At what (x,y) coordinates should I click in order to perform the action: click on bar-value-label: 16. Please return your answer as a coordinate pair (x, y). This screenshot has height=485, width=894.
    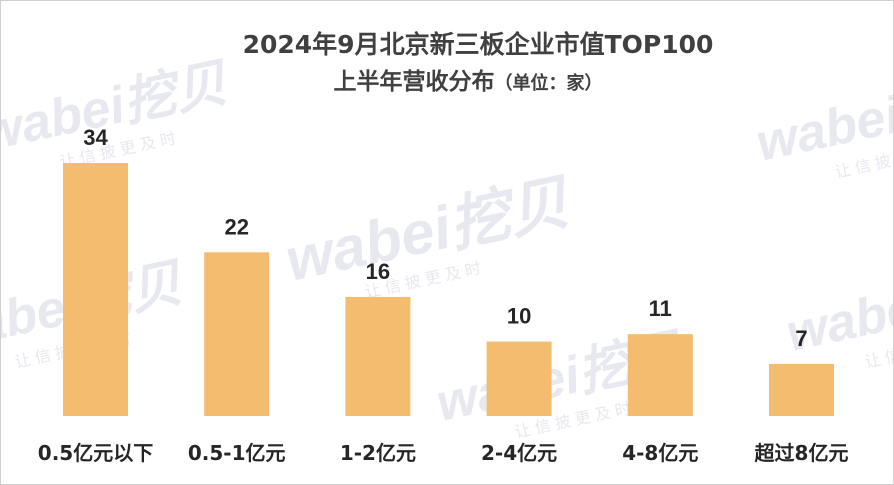
    Looking at the image, I should click on (378, 271).